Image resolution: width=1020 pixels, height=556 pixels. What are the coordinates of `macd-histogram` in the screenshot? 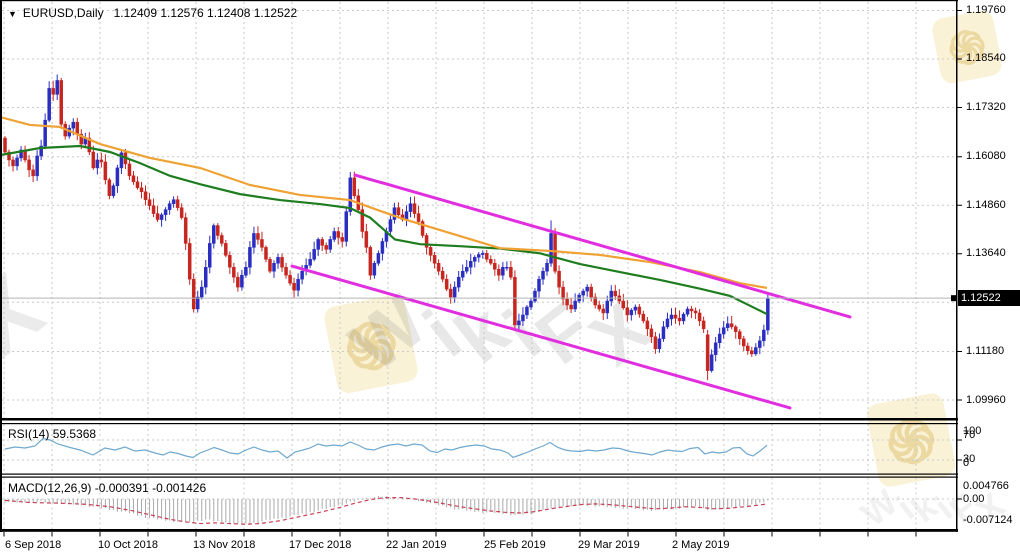 It's located at (386, 510).